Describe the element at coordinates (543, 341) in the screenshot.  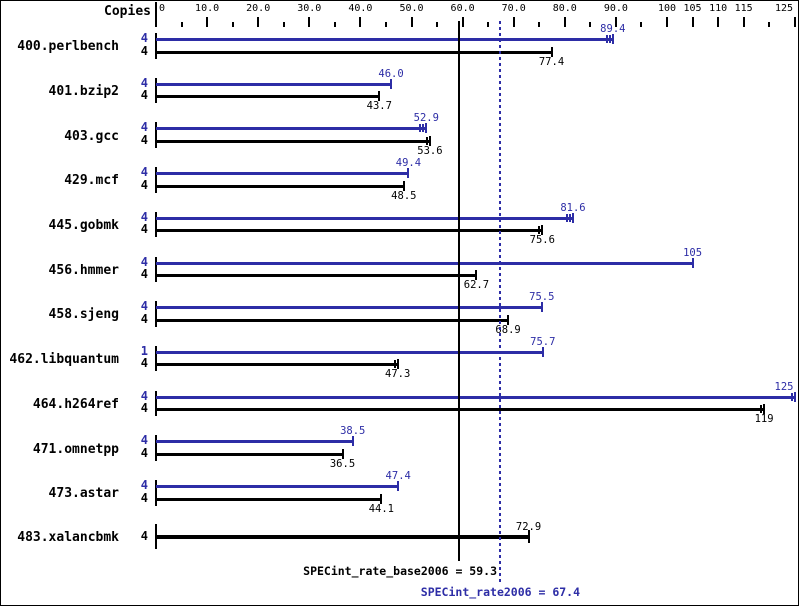
I see `peak-value-label: 75.7` at that location.